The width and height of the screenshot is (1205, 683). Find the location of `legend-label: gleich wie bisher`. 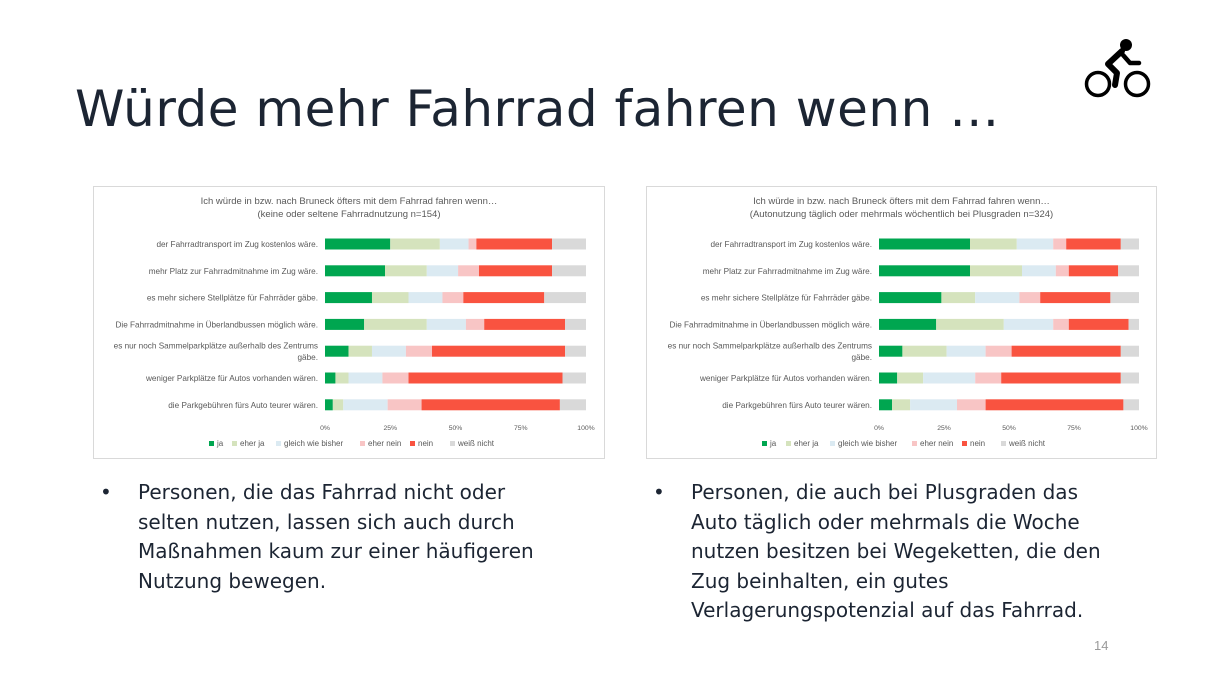

legend-label: gleich wie bisher is located at coordinates (867, 443).